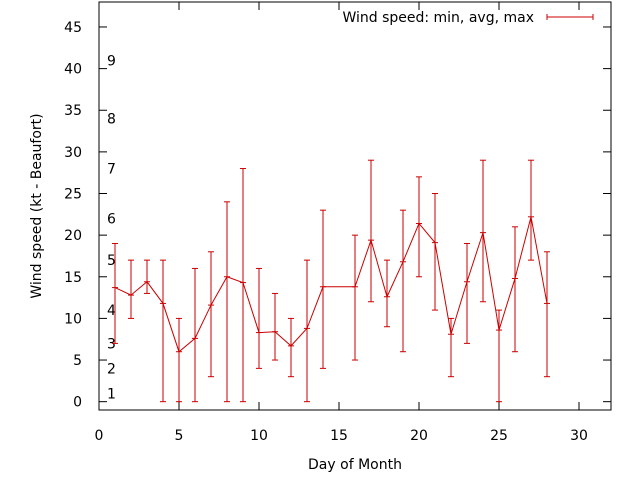  What do you see at coordinates (419, 436) in the screenshot?
I see `x-tick-label: 20` at bounding box center [419, 436].